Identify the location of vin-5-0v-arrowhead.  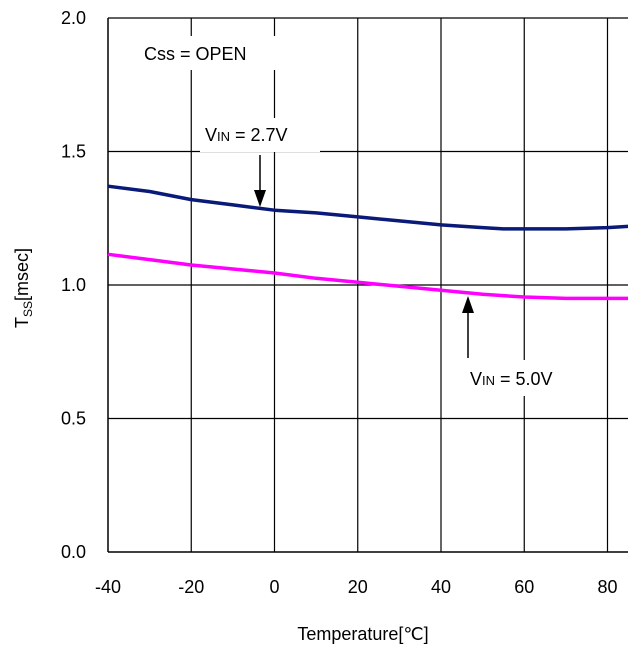
(468, 304).